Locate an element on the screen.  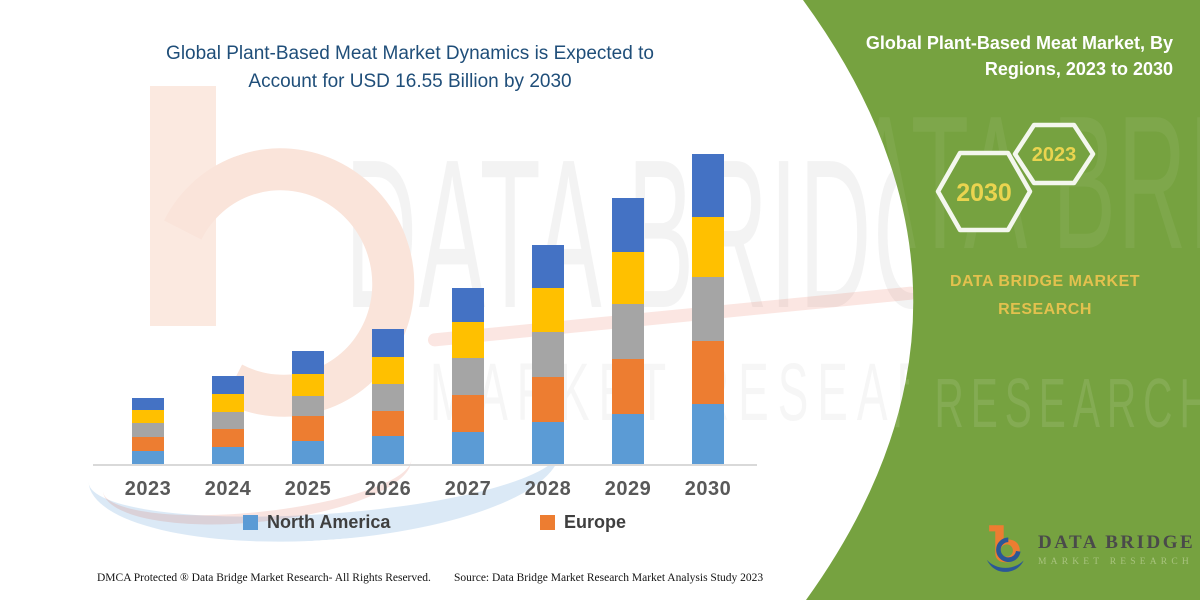
hexagon-year-2023: 2023 is located at coordinates (1054, 155).